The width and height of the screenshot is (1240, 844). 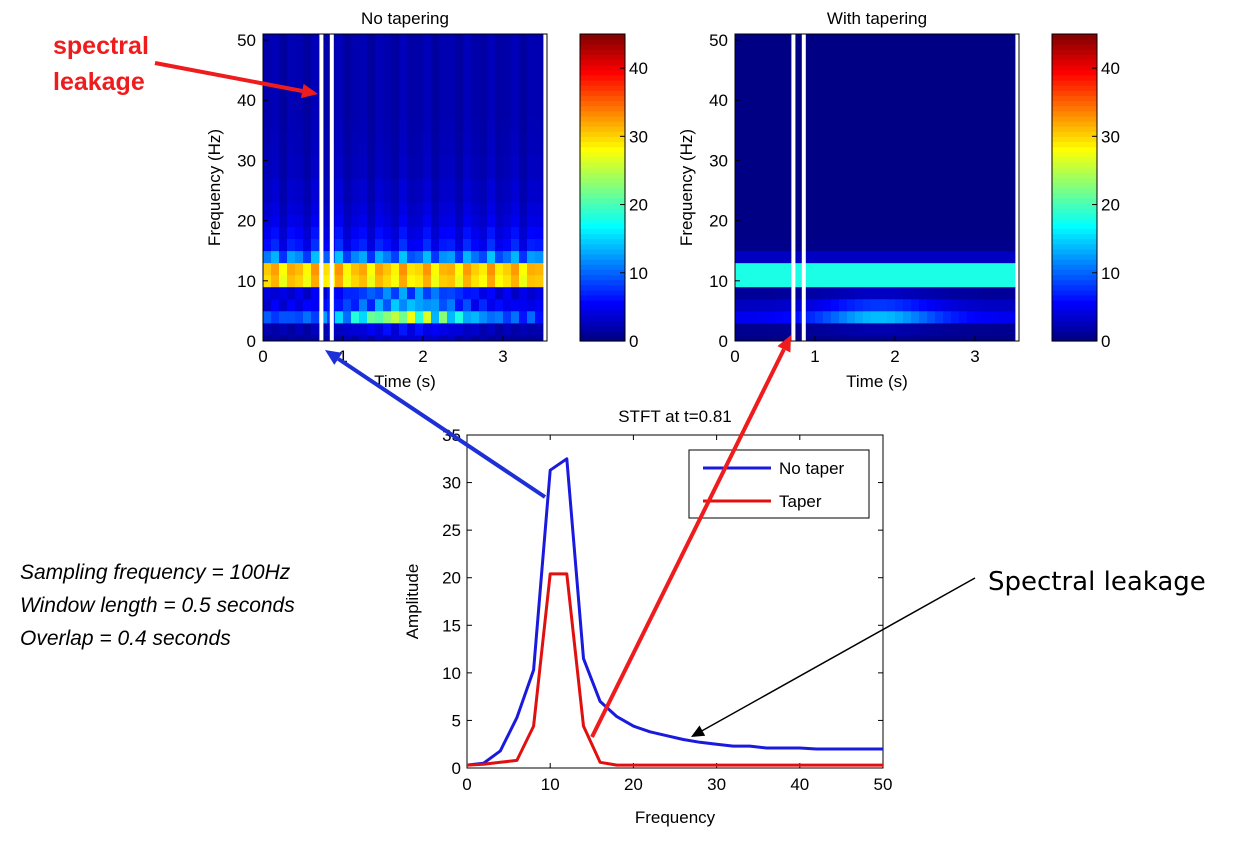 What do you see at coordinates (718, 100) in the screenshot?
I see `y-tick-label: 40` at bounding box center [718, 100].